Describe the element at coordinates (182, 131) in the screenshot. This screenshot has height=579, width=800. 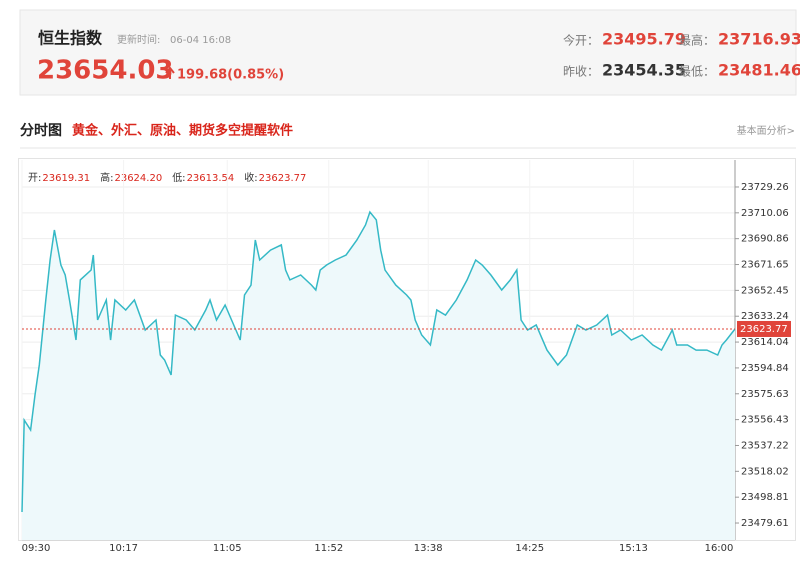
I see `promo-link: 黄金、外汇、原油、期货多空提醒软件` at that location.